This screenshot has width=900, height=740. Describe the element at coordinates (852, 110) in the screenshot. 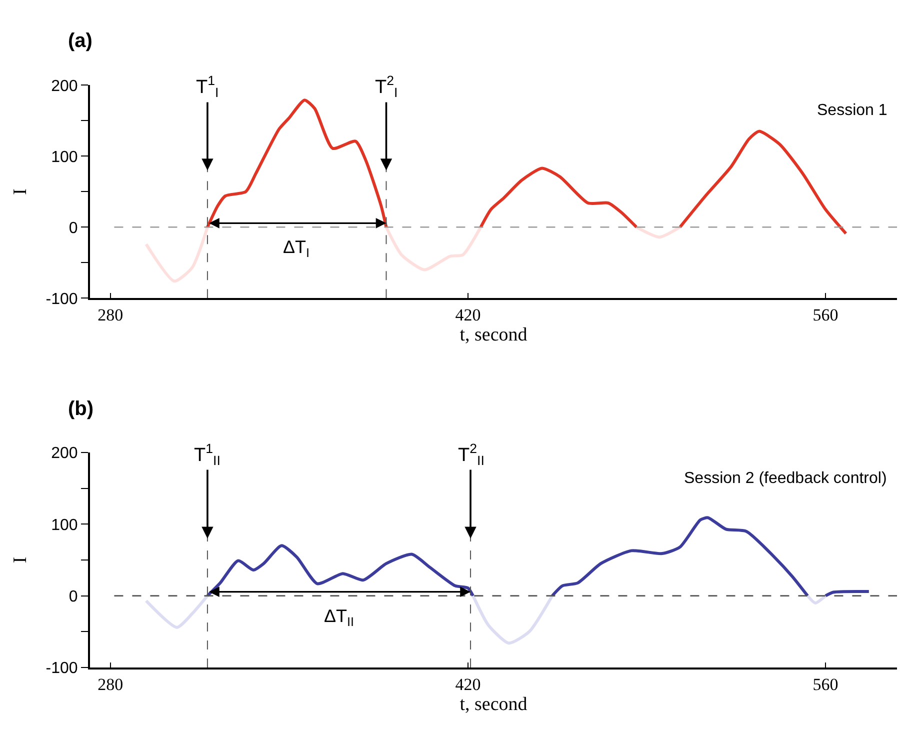

I see `annotation: Session 1` at that location.